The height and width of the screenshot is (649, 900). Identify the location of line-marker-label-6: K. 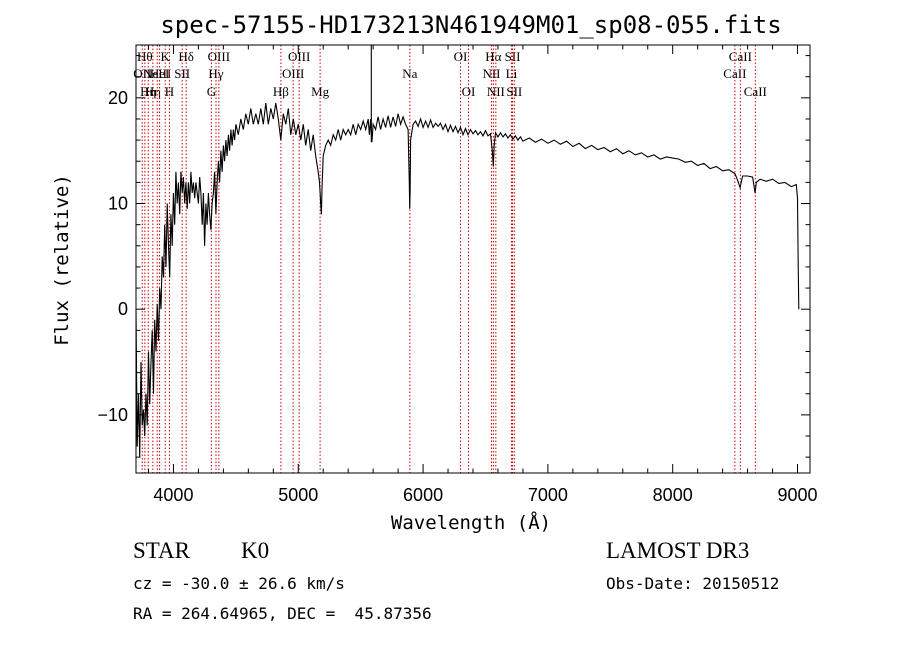
(166, 56).